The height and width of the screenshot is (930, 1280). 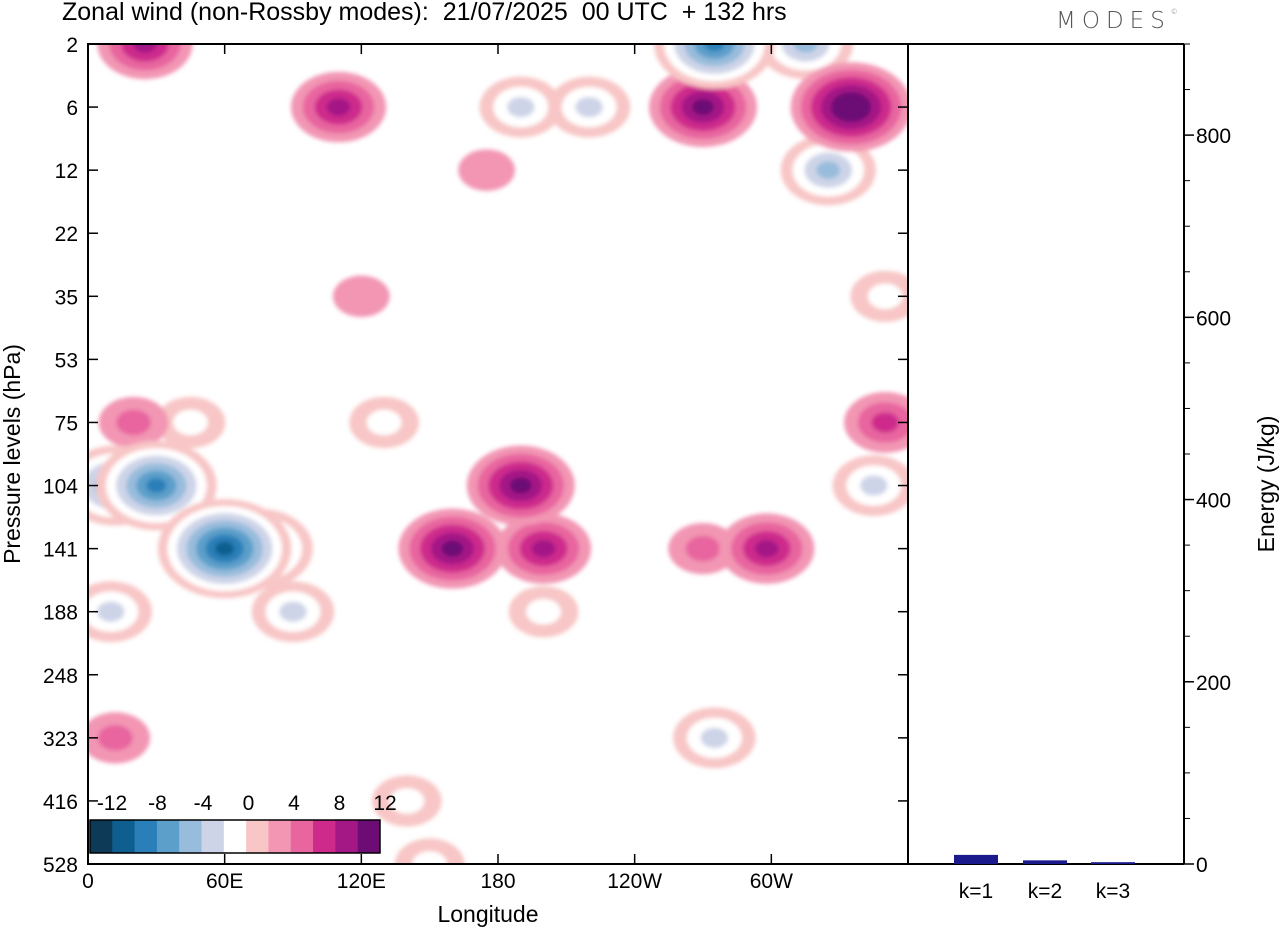 What do you see at coordinates (361, 881) in the screenshot?
I see `x-tick-label-2: 120E` at bounding box center [361, 881].